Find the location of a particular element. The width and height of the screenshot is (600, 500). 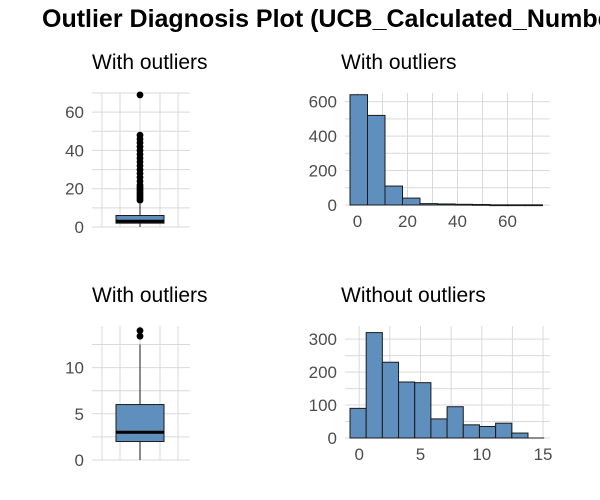

x-tick-label: 5 is located at coordinates (420, 454).